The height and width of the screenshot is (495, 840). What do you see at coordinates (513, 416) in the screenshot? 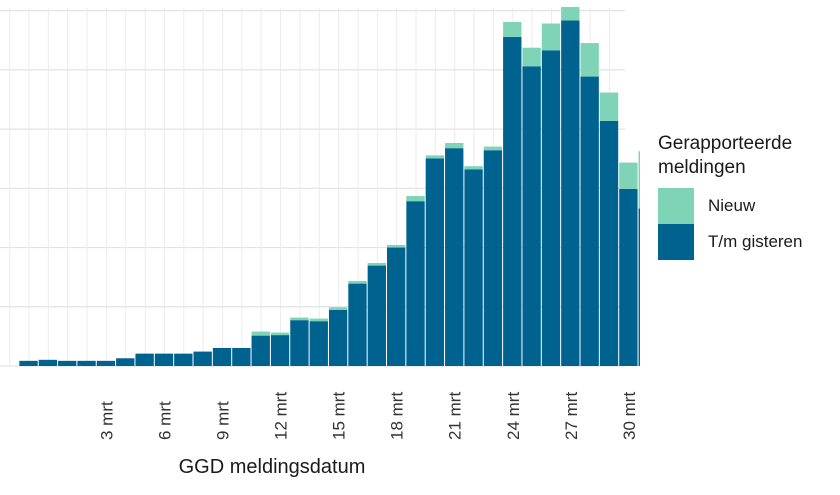
I see `x-tick-label: 24 mrt` at bounding box center [513, 416].